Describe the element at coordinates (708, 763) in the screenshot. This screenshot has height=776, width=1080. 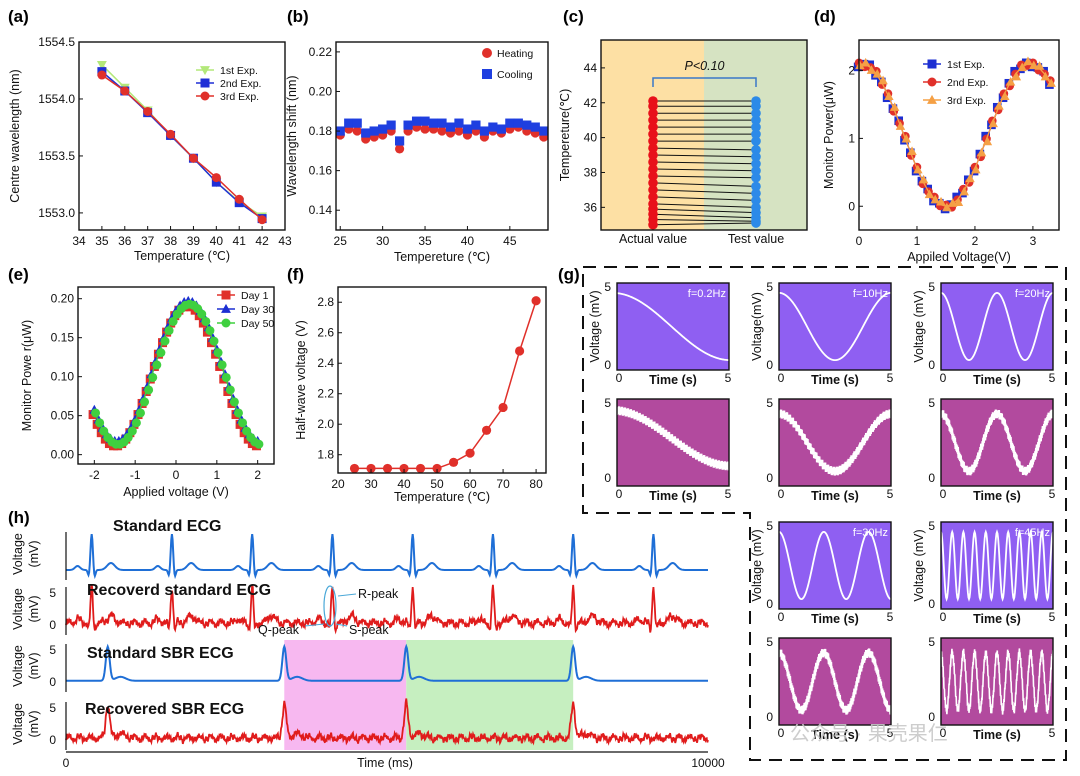
I see `x-tick-label: 10000` at that location.